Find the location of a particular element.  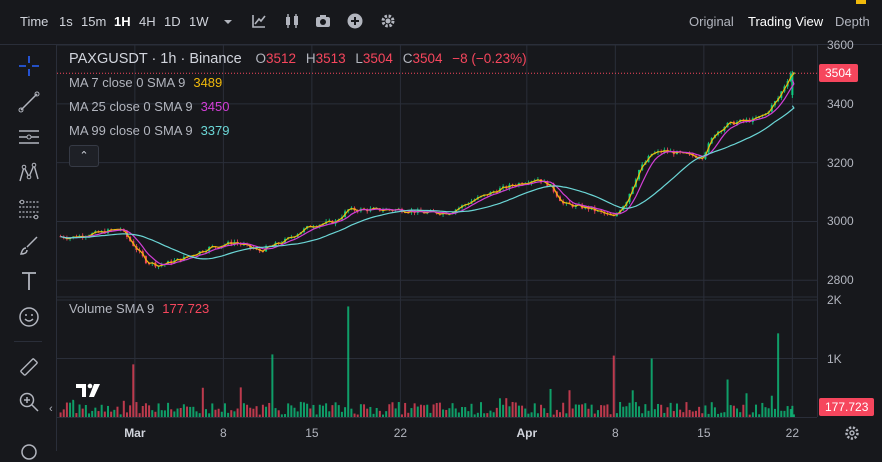

high-value: 3513 is located at coordinates (330, 58).